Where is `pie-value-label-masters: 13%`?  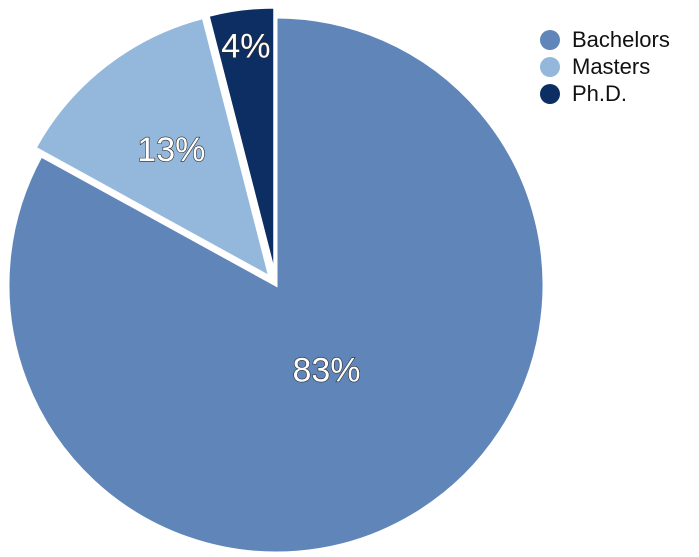 pie-value-label-masters: 13% is located at coordinates (171, 150).